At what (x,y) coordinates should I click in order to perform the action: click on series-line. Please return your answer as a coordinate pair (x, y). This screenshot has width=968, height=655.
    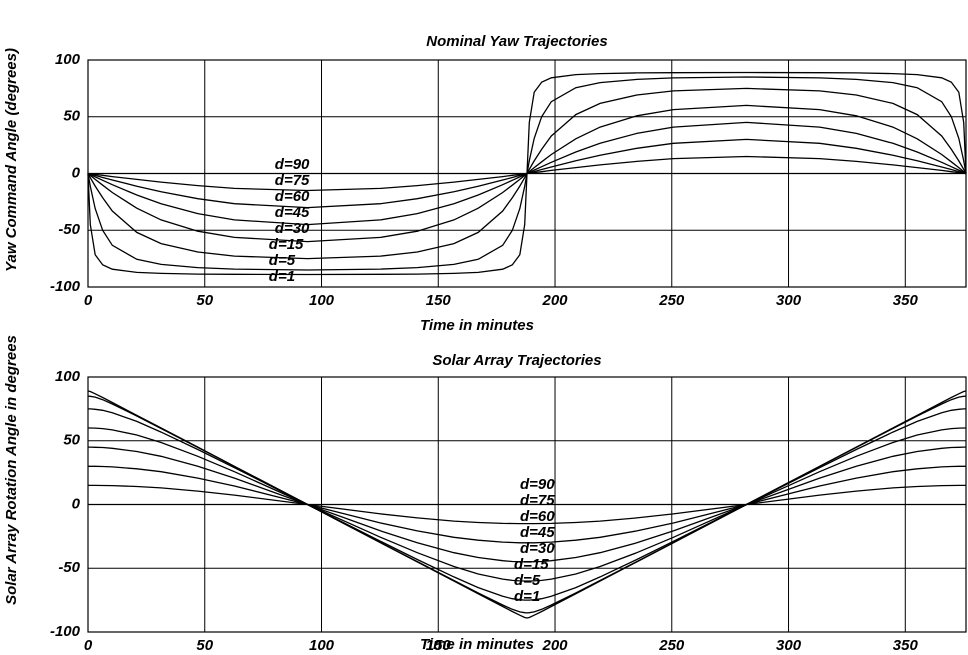
    Looking at the image, I should click on (527, 504).